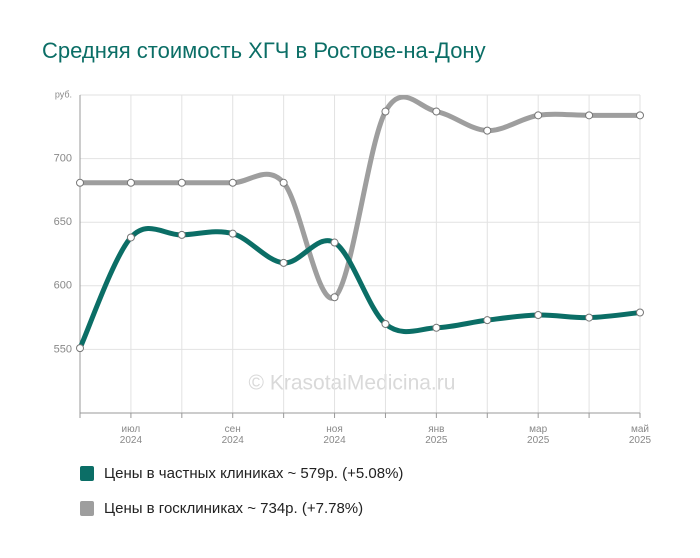 This screenshot has height=558, width=700. Describe the element at coordinates (436, 435) in the screenshot. I see `x-tick-label: янв 2025` at that location.